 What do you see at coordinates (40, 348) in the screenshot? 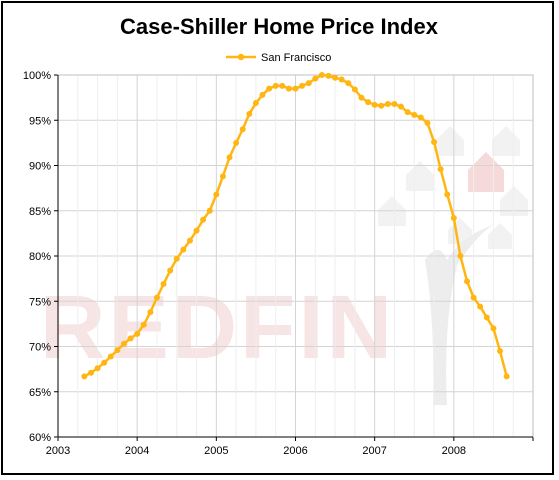
I see `y-tick-label: 70%` at bounding box center [40, 348].